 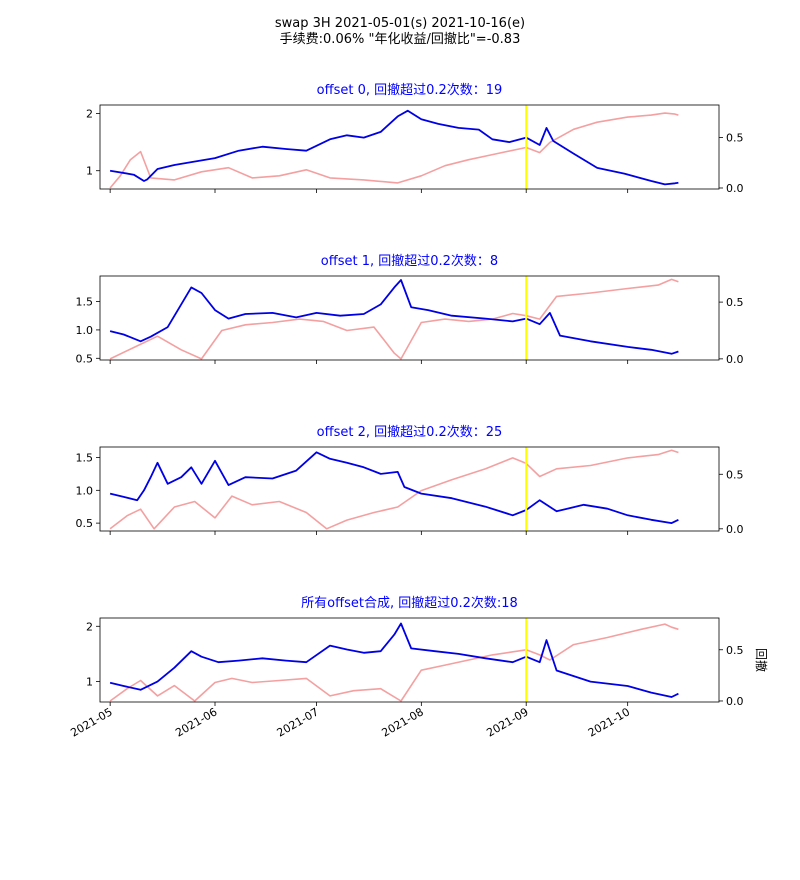 I want to click on subplot-title: 所有offset合成, 回撤超过0.2次数:18, so click(x=409, y=603).